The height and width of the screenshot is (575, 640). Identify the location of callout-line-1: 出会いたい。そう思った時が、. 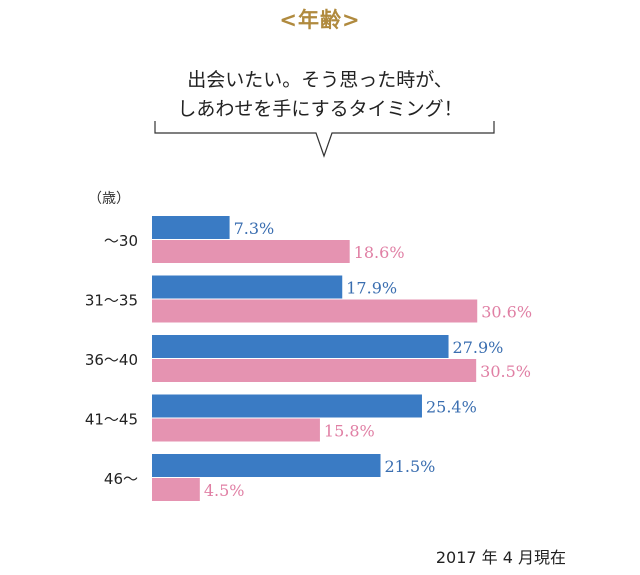
(320, 80).